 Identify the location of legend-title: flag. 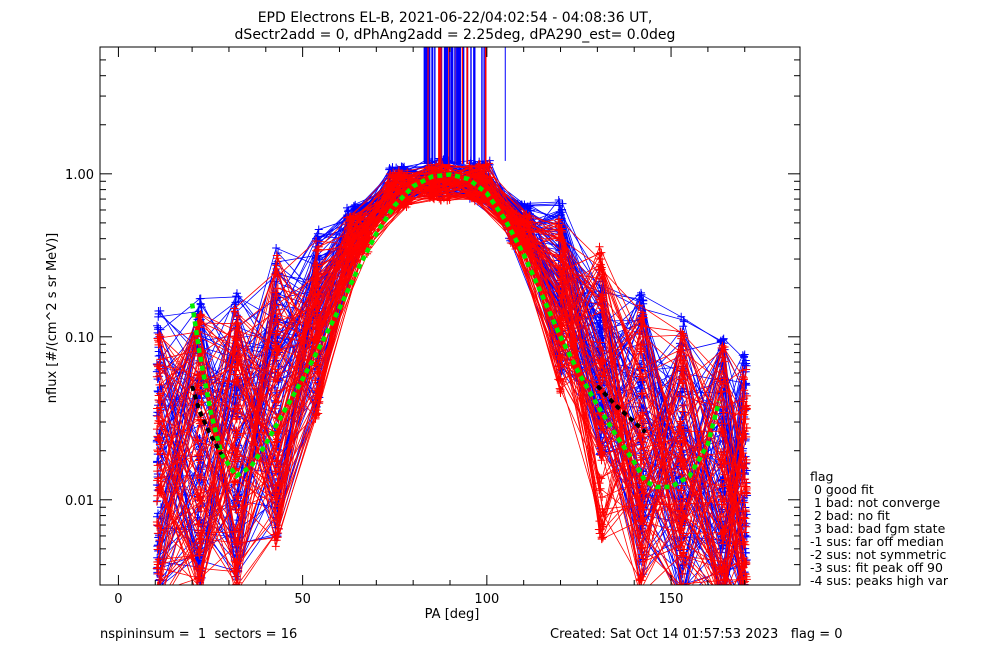
(822, 476).